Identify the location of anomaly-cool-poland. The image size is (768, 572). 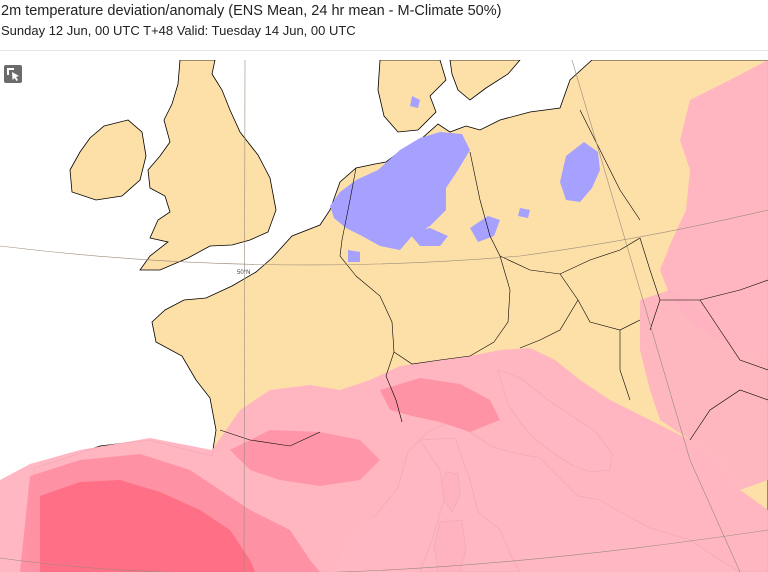
(580, 172).